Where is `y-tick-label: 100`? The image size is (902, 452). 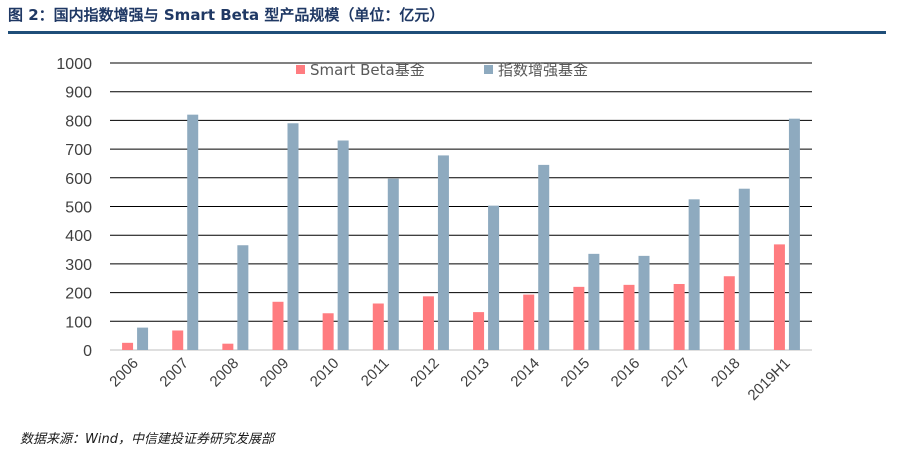 y-tick-label: 100 is located at coordinates (78, 322).